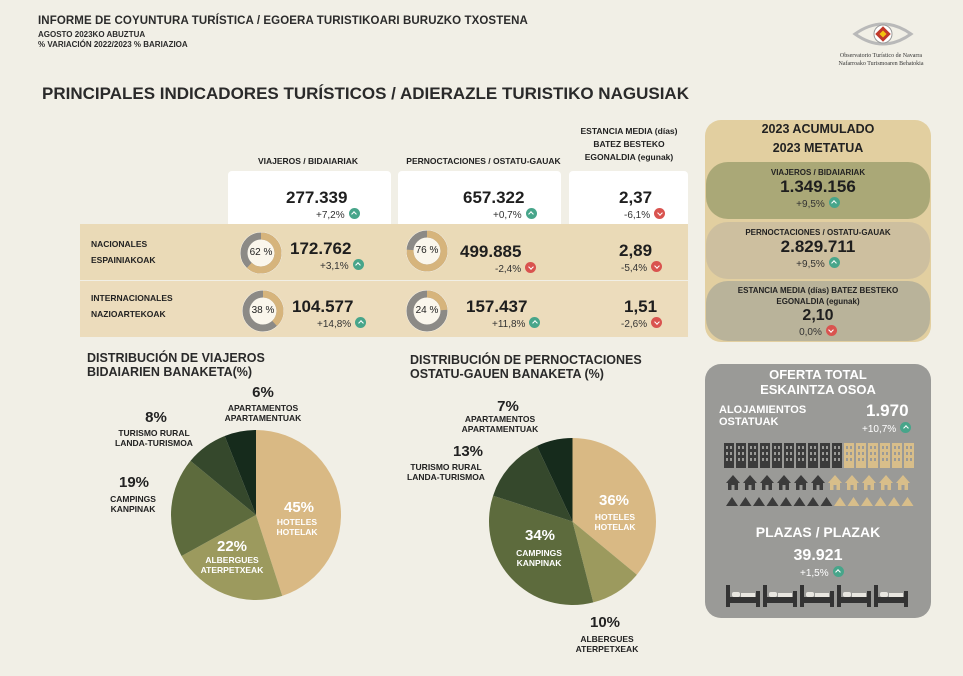  What do you see at coordinates (763, 416) in the screenshot?
I see `offer-aloj-label: ALOJAMIENTOS OSTATUAK` at bounding box center [763, 416].